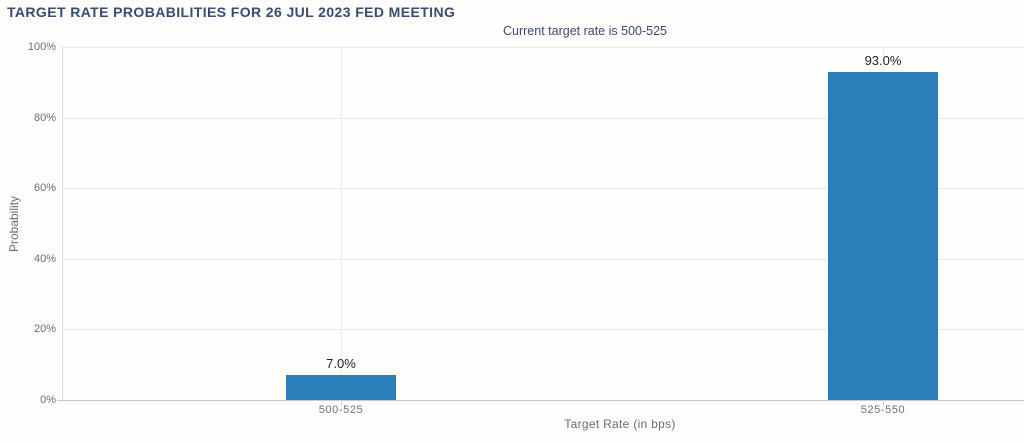 This screenshot has width=1024, height=445. I want to click on y-axis-title: Probability, so click(14, 224).